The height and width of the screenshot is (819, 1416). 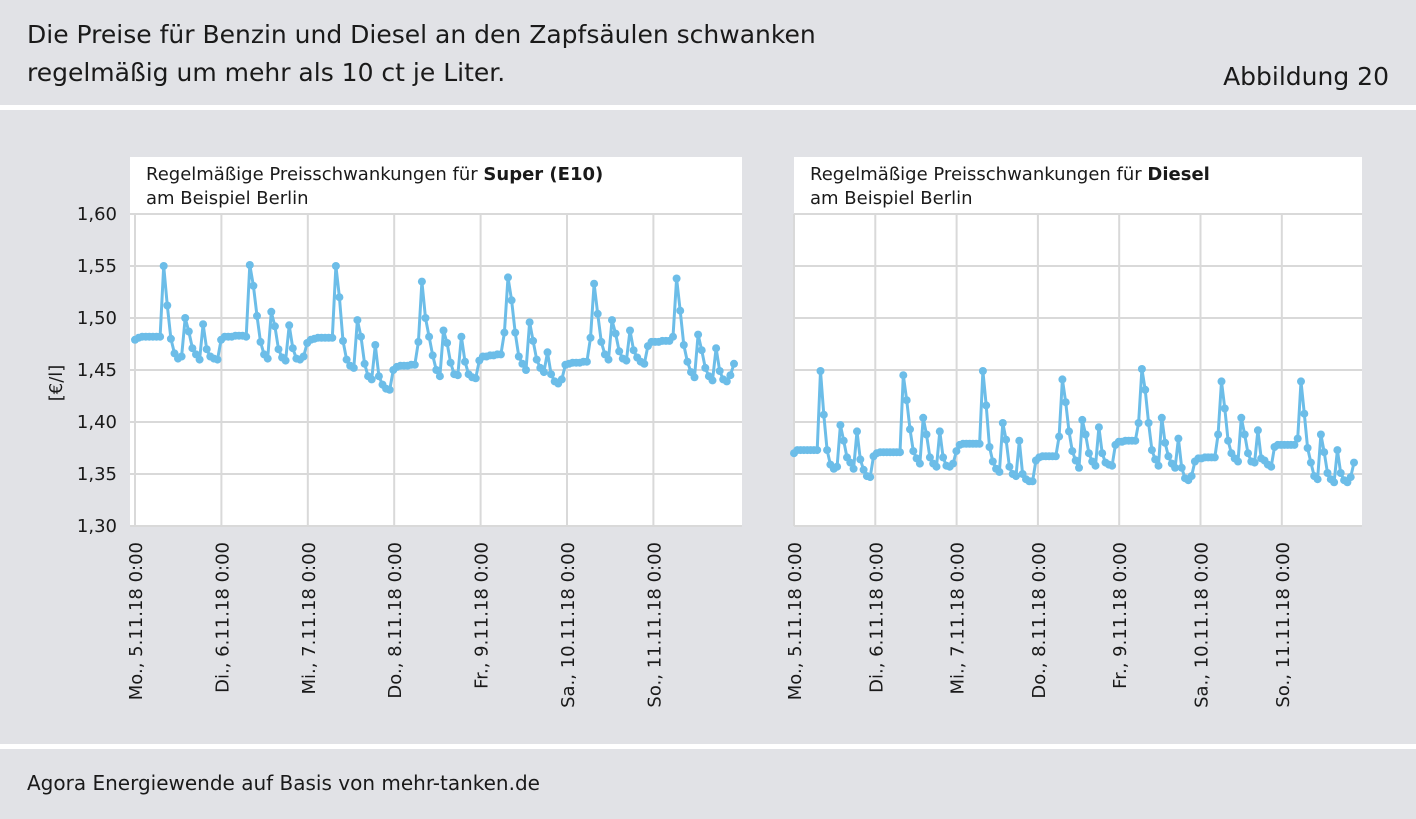 I want to click on chart-title-line-2: am Beispiel Berlin, so click(x=227, y=198).